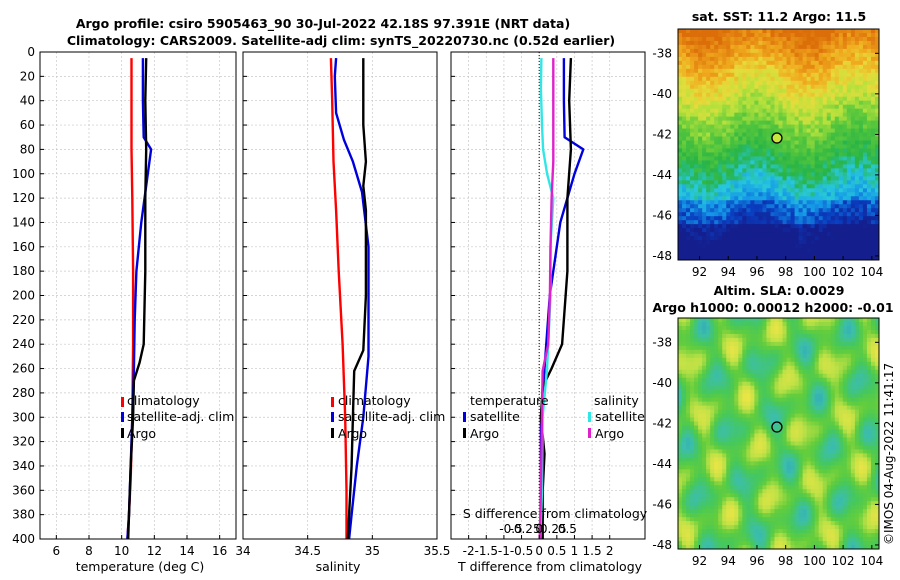 The image size is (900, 580). I want to click on sst-cells, so click(778, 144).